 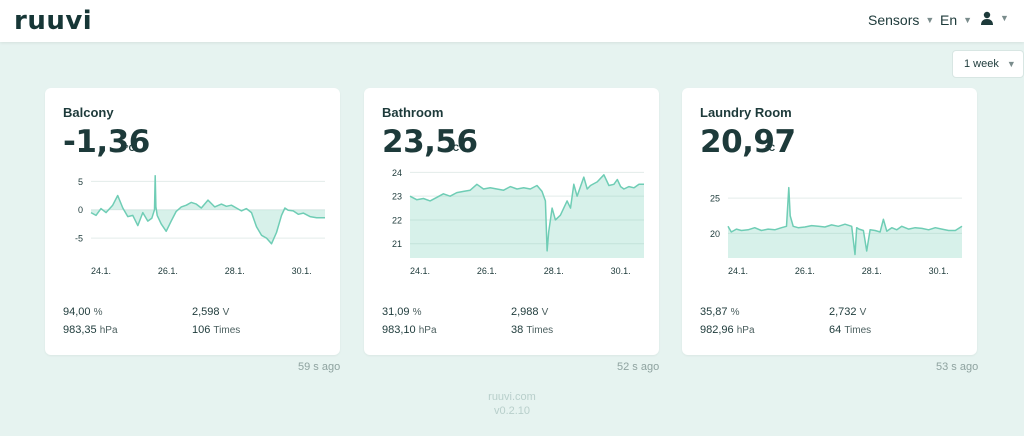 I want to click on humidity-stat: 35,87 %, so click(x=720, y=312).